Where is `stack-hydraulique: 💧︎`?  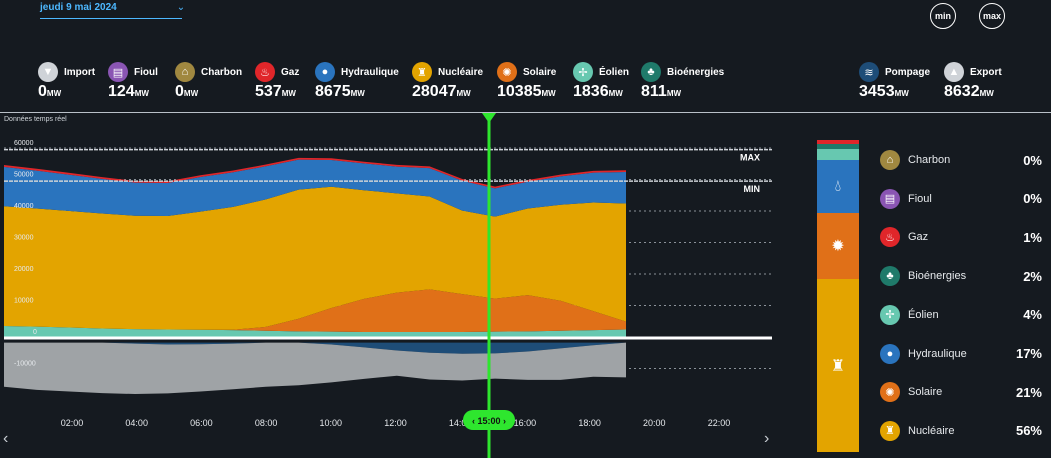
stack-hydraulique: 💧︎ is located at coordinates (838, 186).